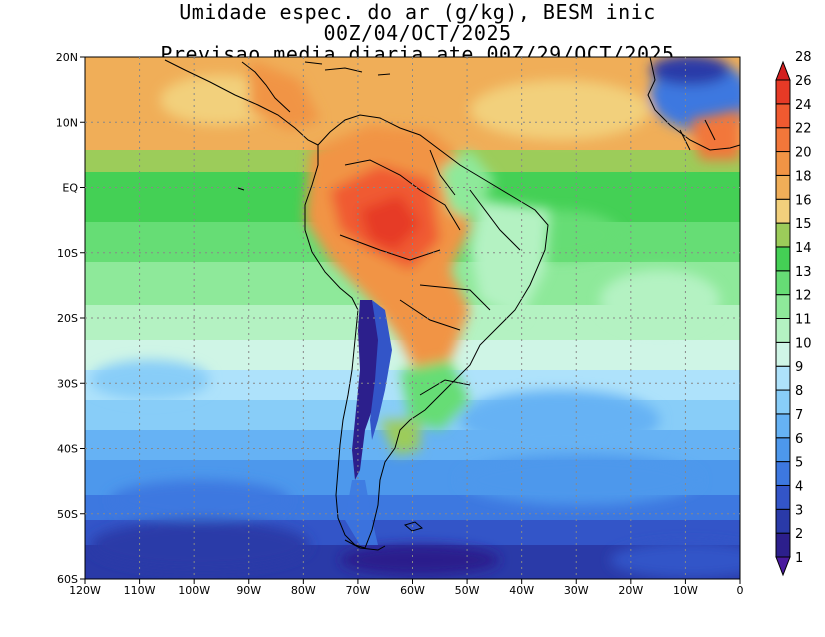 This screenshot has height=637, width=825. Describe the element at coordinates (799, 463) in the screenshot. I see `colorbar-label: 5` at that location.